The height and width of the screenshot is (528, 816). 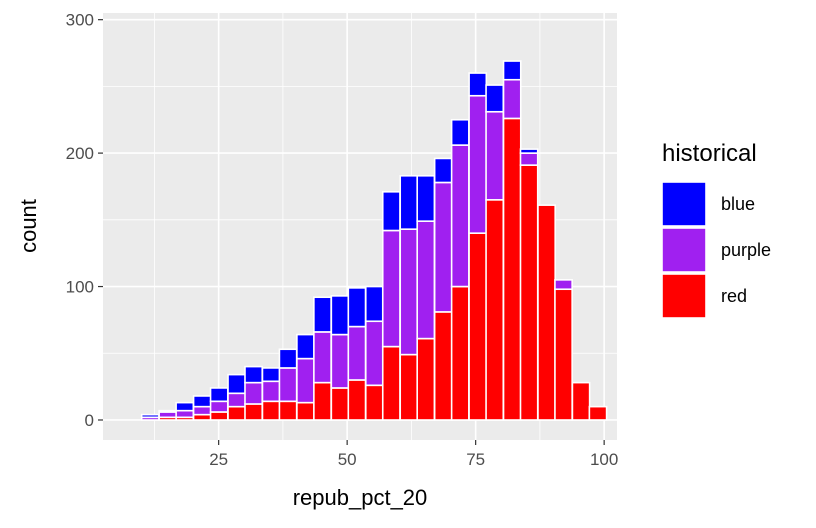 I want to click on legend-label-blue: blue, so click(x=738, y=204).